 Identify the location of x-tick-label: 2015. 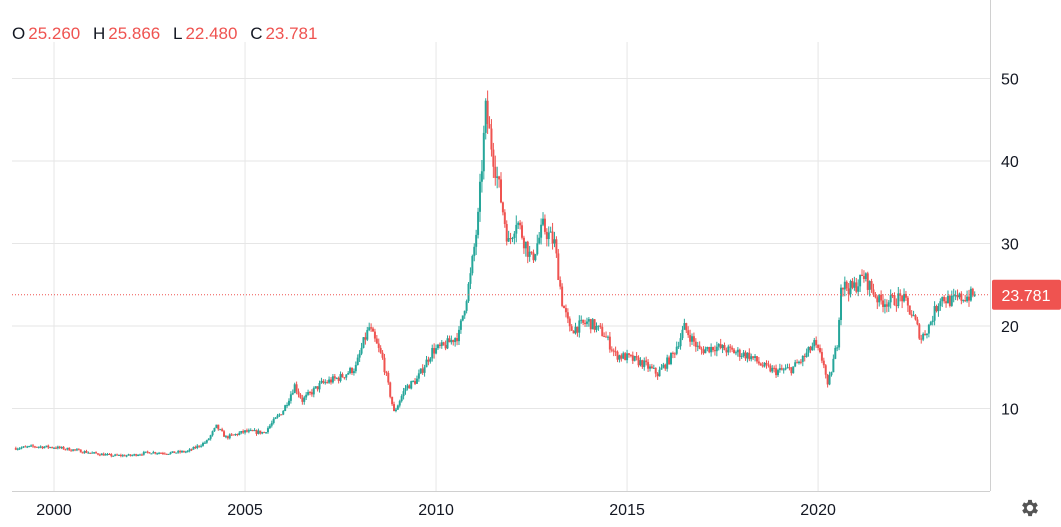
(627, 510).